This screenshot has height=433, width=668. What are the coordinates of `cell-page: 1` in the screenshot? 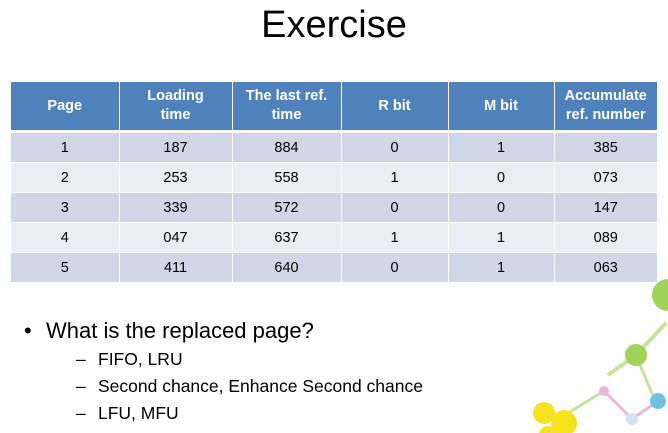 It's located at (65, 147).